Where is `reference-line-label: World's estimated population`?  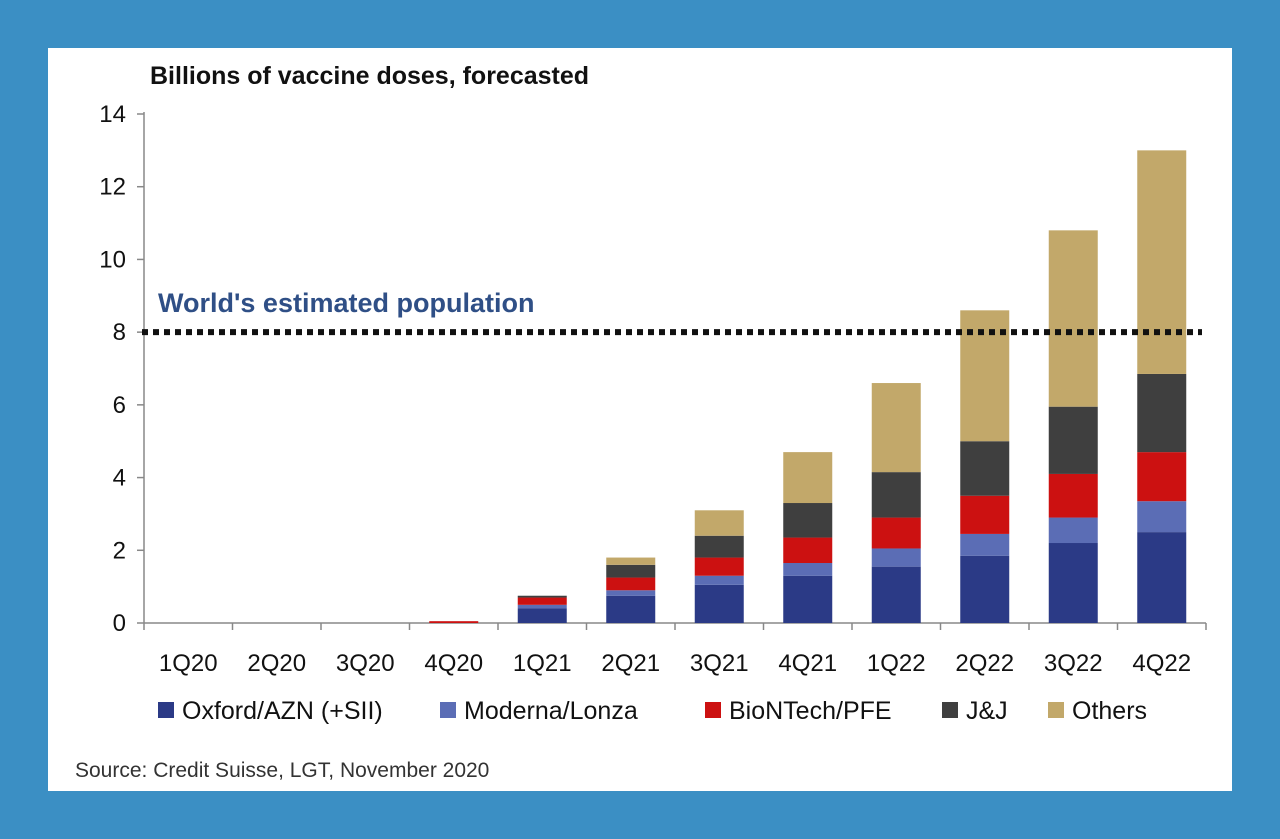 reference-line-label: World's estimated population is located at coordinates (346, 303).